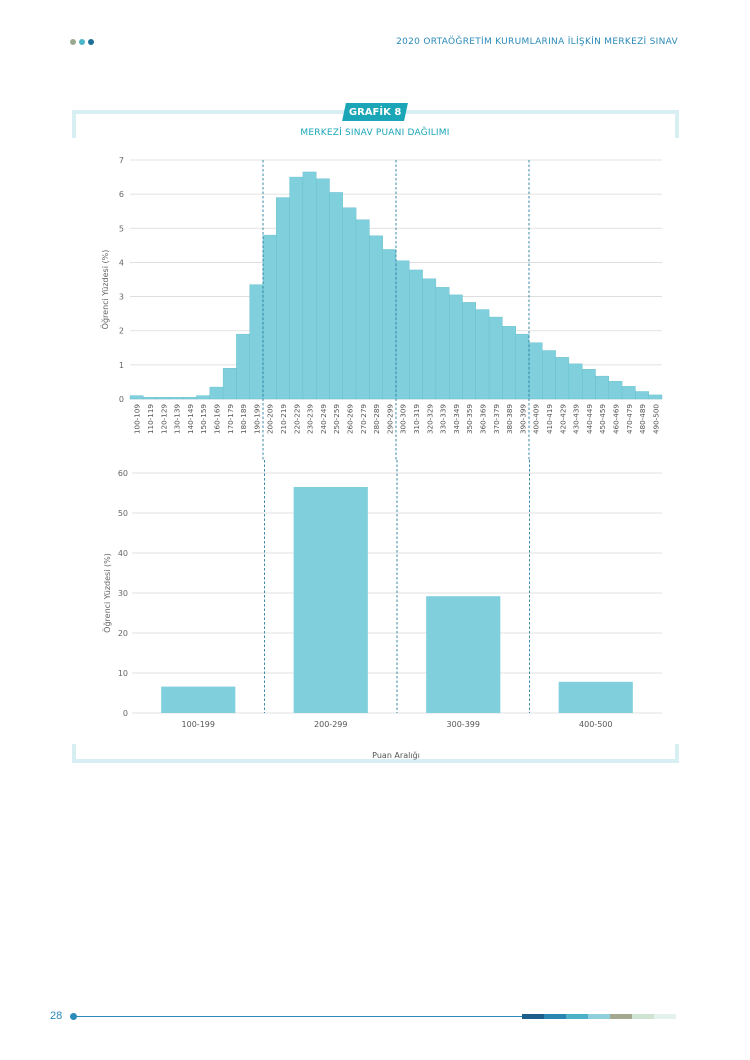  Describe the element at coordinates (296, 419) in the screenshot. I see `x-tick-label: 220-229` at that location.